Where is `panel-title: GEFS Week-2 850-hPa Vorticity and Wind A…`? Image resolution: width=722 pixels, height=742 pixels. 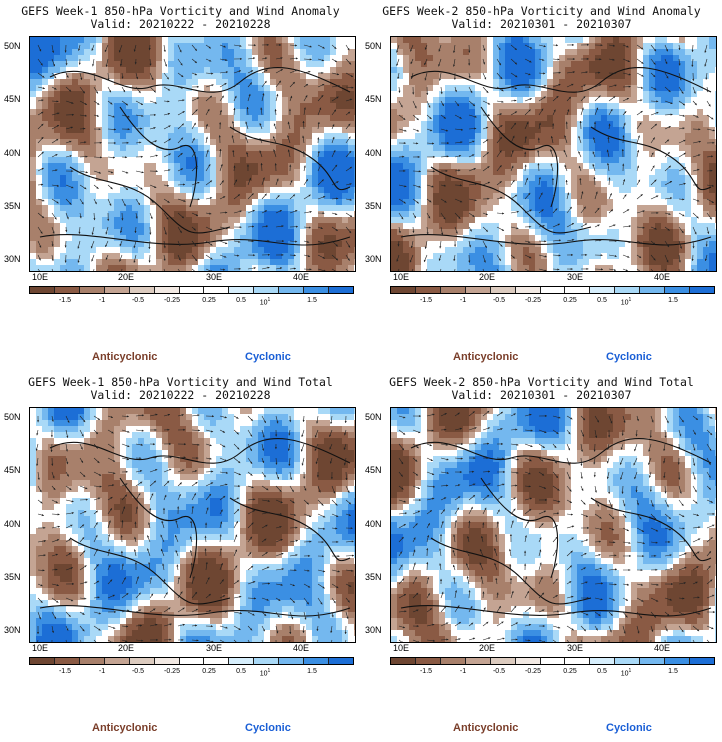
panel-title: GEFS Week-2 850-hPa Vorticity and Wind A… is located at coordinates (541, 11).